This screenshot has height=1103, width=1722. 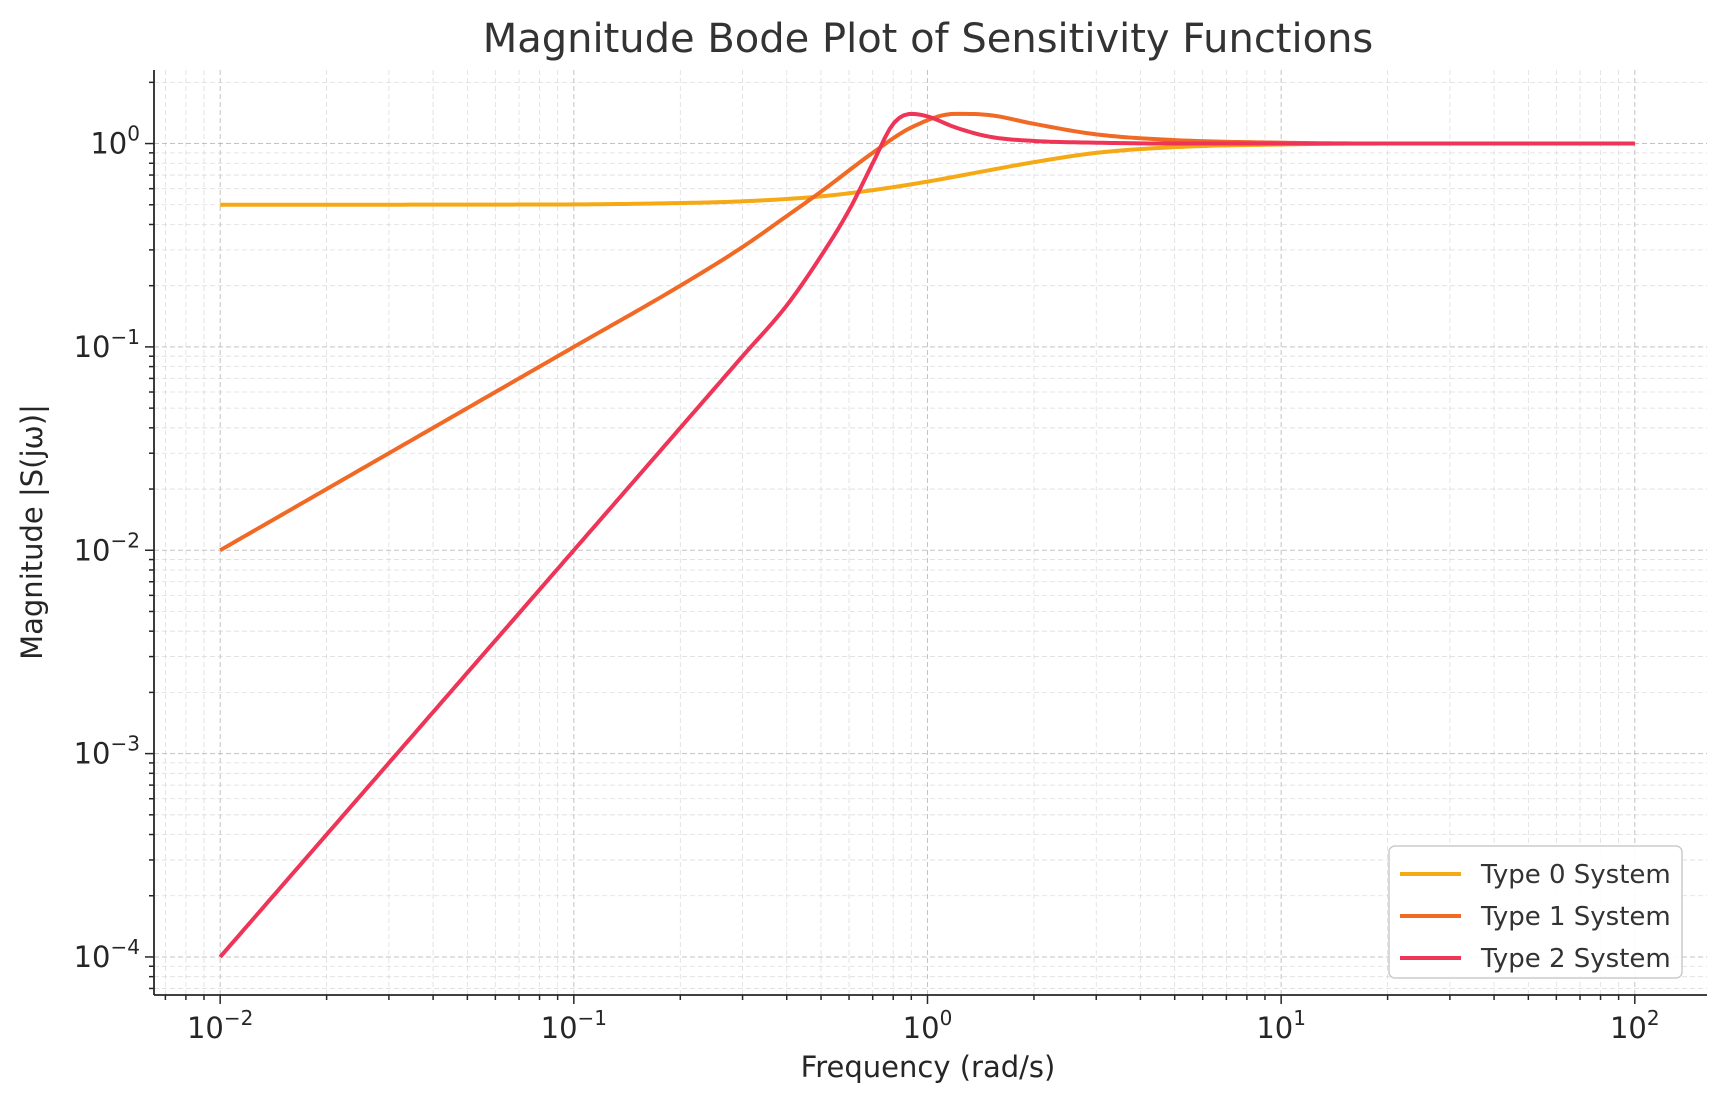 I want to click on y-axis-title: Magnitude |S(jω)|, so click(x=32, y=532).